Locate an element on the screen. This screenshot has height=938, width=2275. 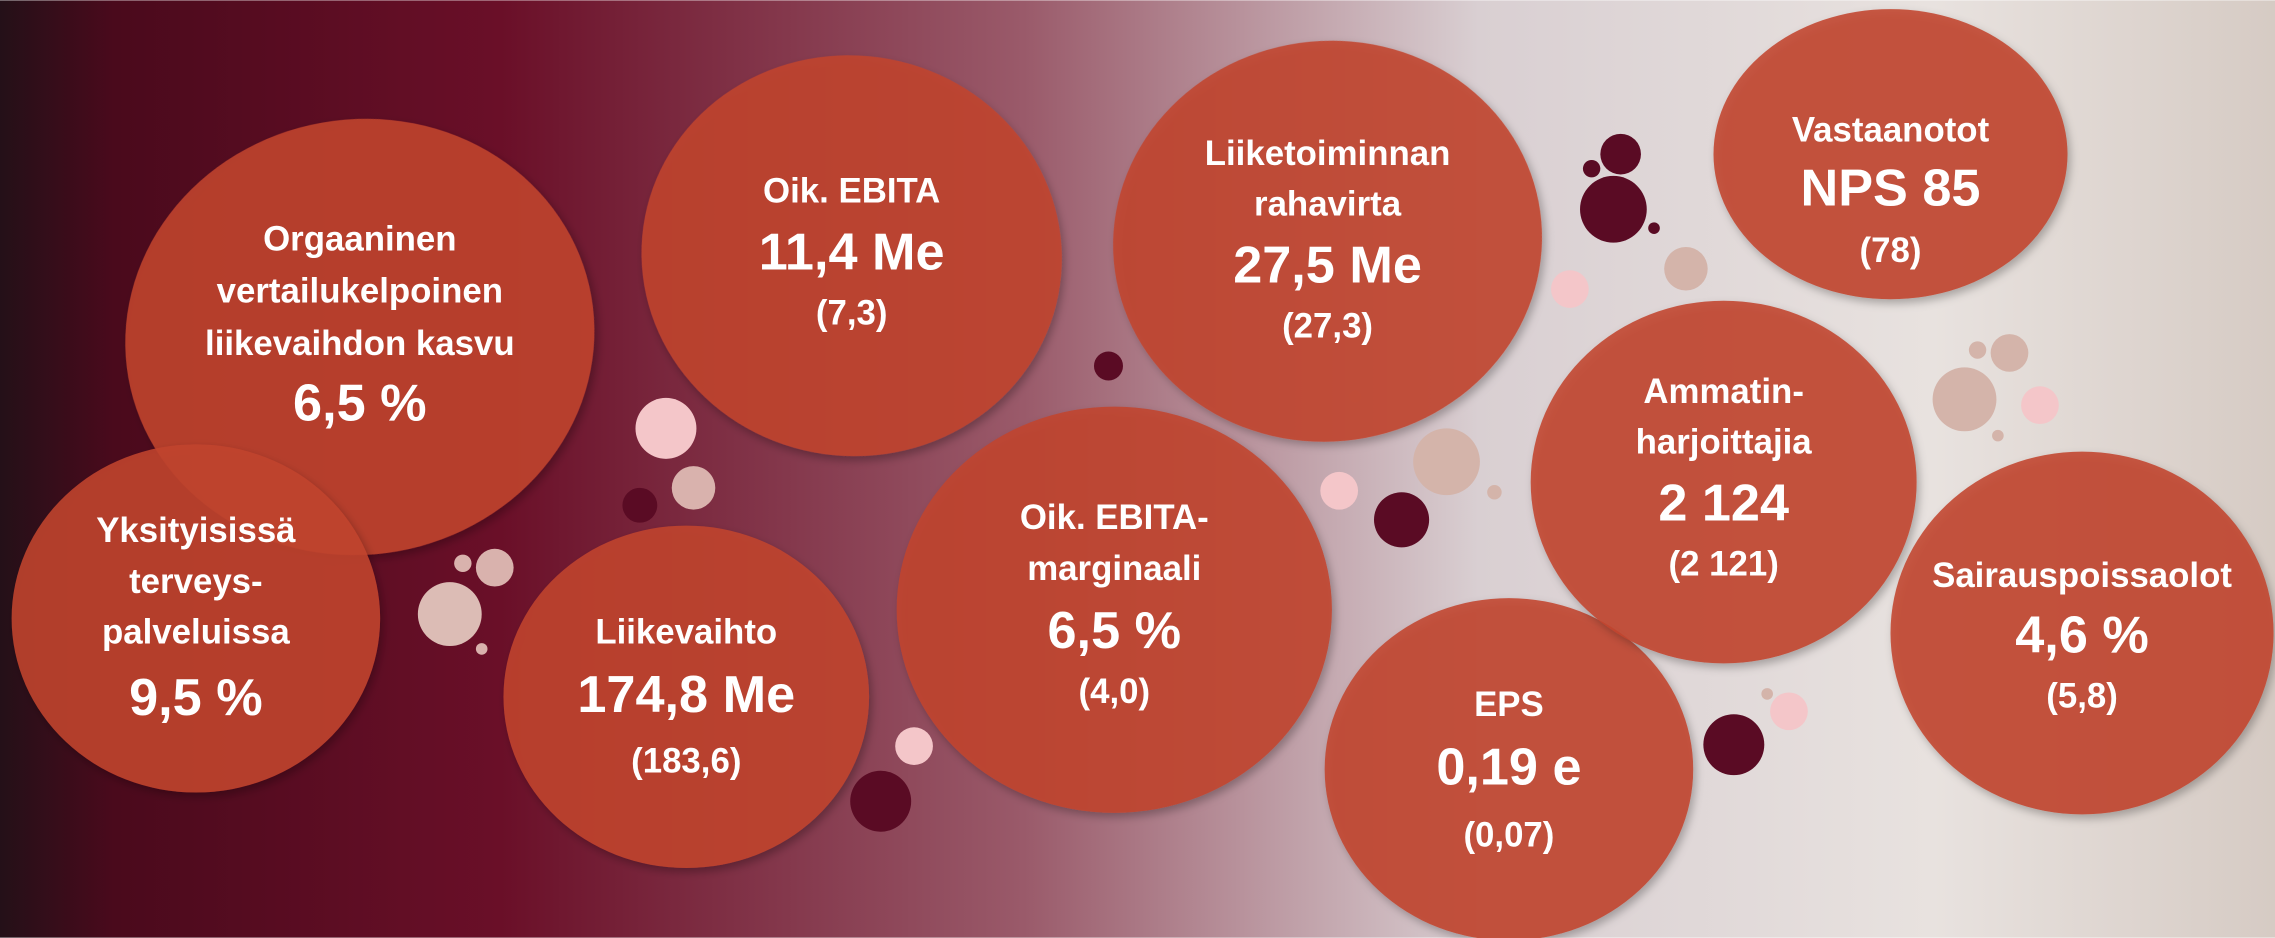
kpi-value: 4,6 % is located at coordinates (2082, 636).